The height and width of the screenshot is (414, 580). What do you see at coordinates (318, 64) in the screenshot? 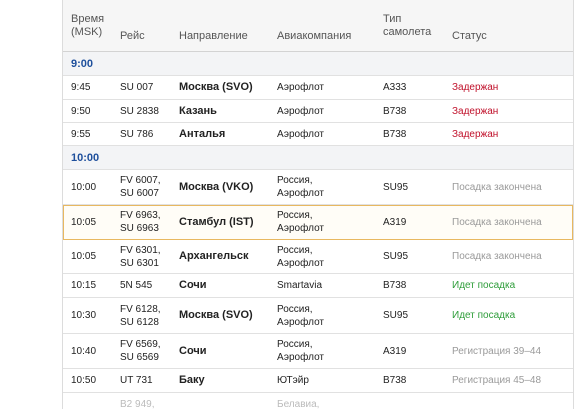
I see `time-group-header: 9:00` at bounding box center [318, 64].